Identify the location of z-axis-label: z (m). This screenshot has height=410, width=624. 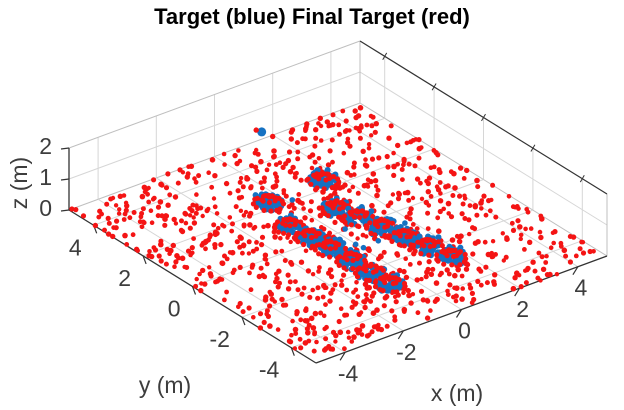
(19, 183).